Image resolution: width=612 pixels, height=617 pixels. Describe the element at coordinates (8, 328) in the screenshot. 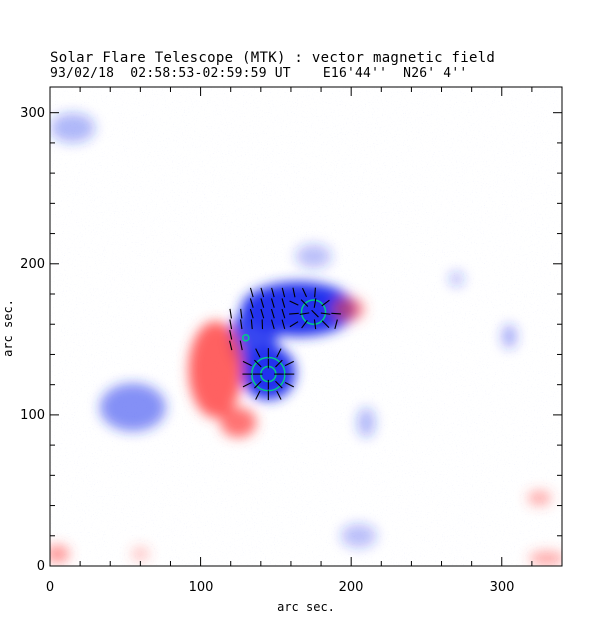

I see `y-axis-title: arc sec.` at that location.